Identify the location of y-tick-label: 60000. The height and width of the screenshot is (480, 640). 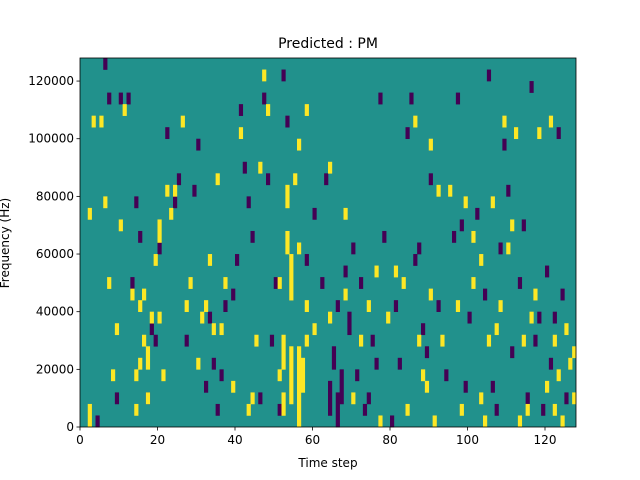
(55, 254).